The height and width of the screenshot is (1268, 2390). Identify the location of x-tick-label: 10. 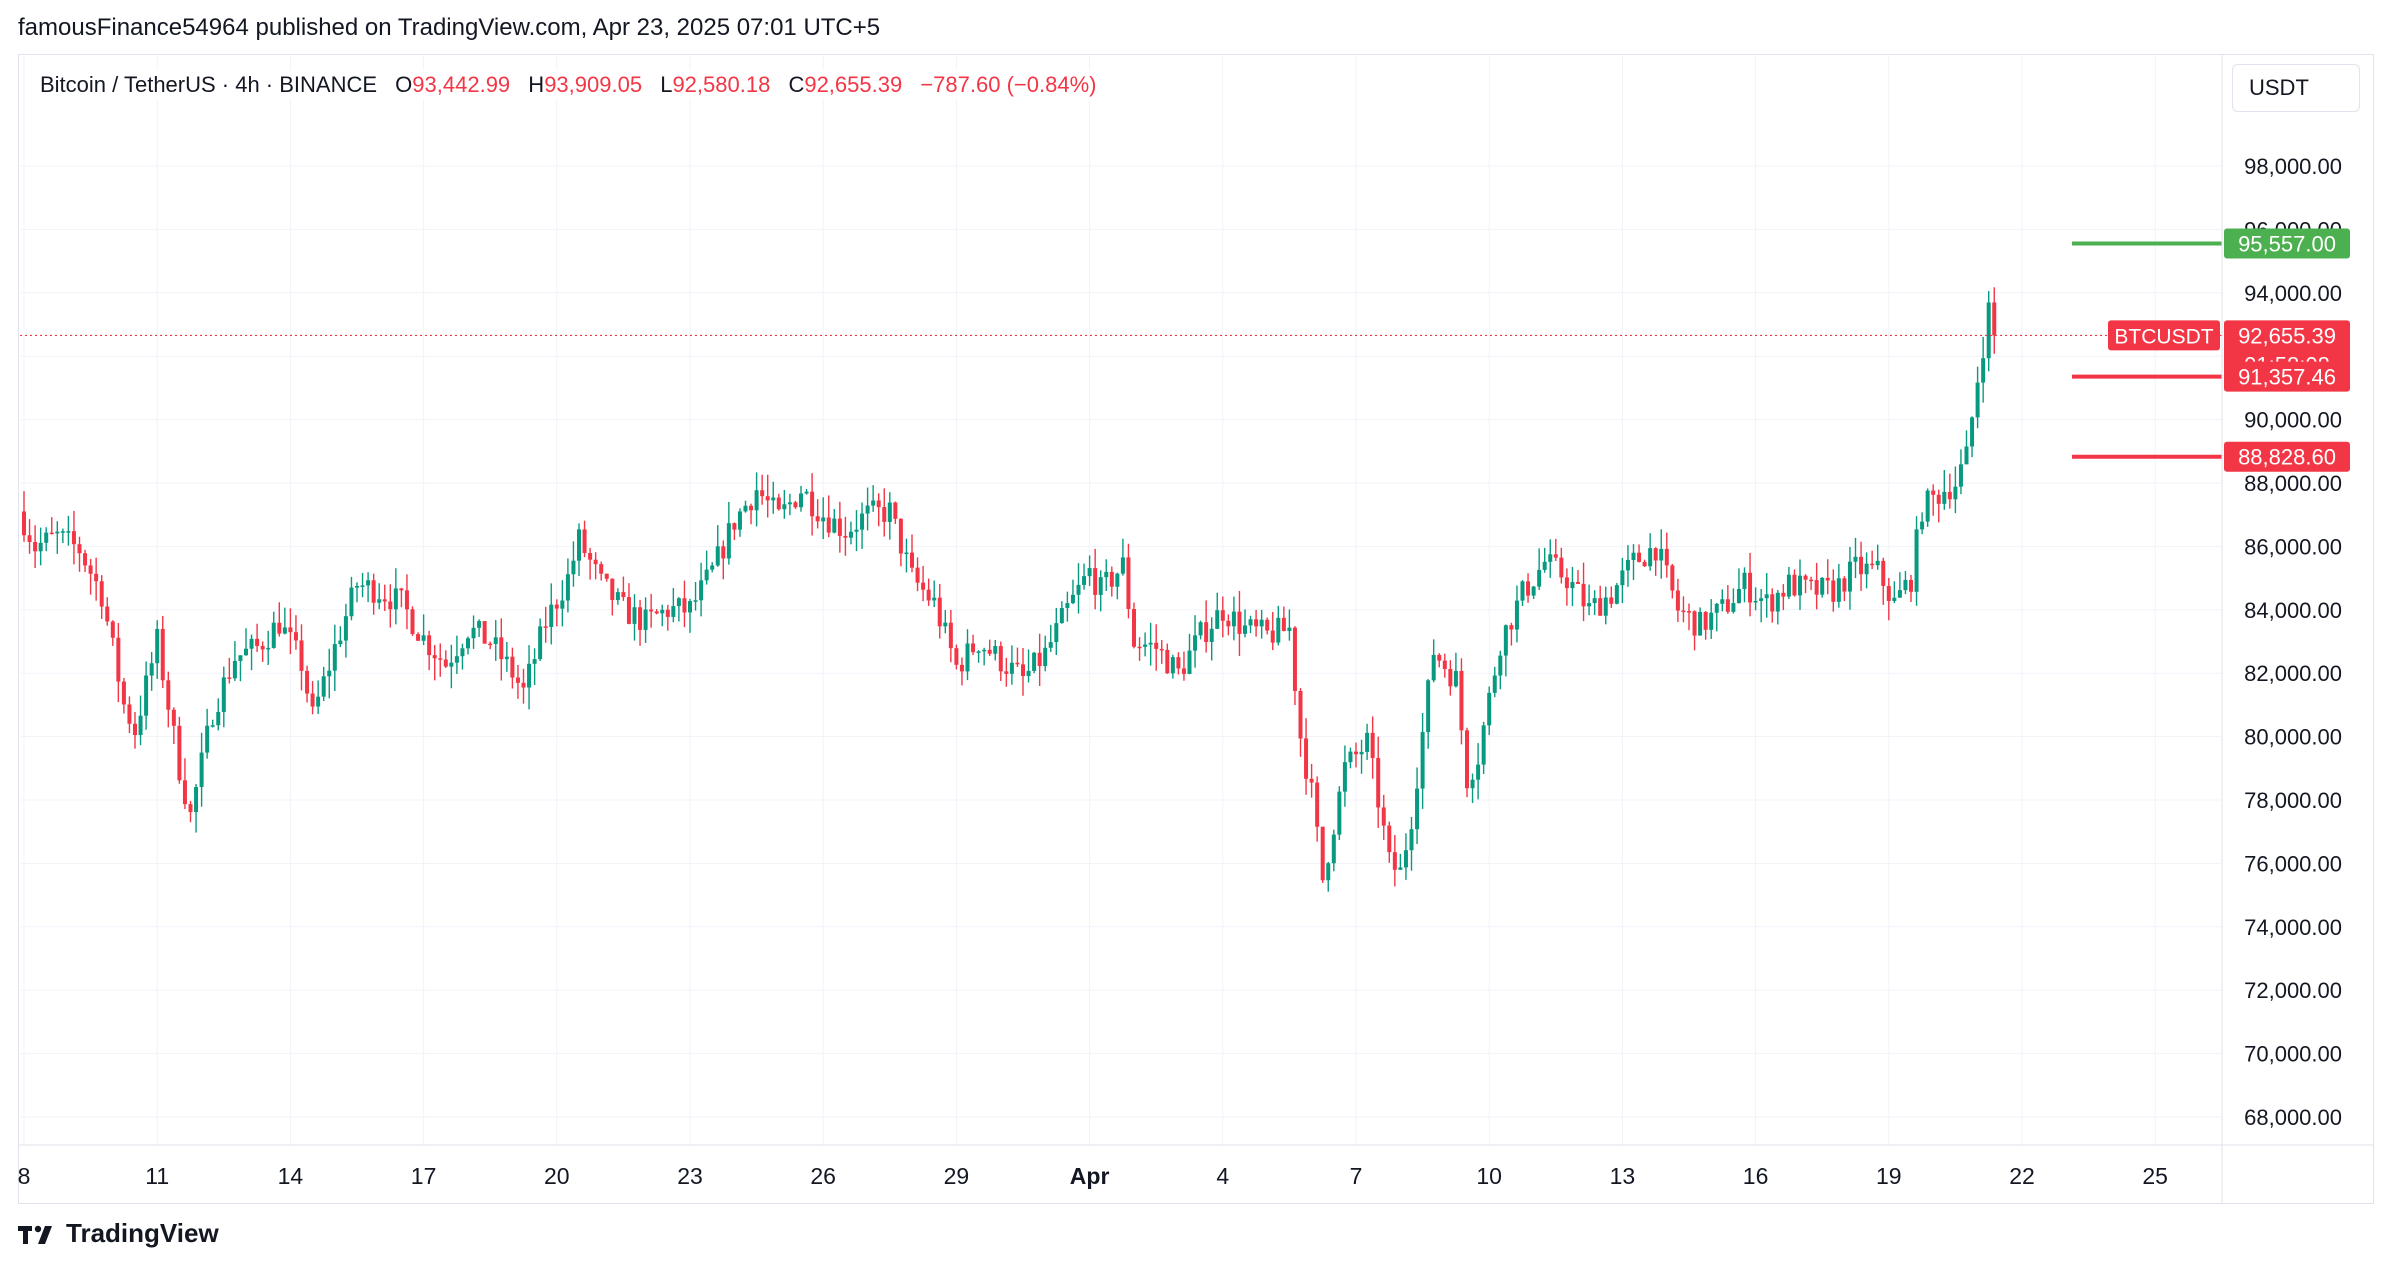
(1489, 1176).